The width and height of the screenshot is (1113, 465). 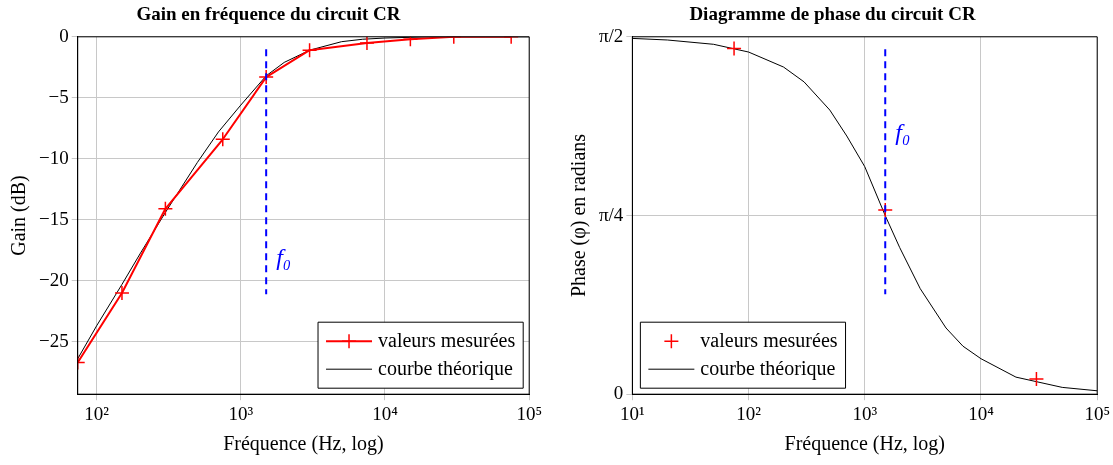 I want to click on y-tick-label: −10, so click(x=54, y=157).